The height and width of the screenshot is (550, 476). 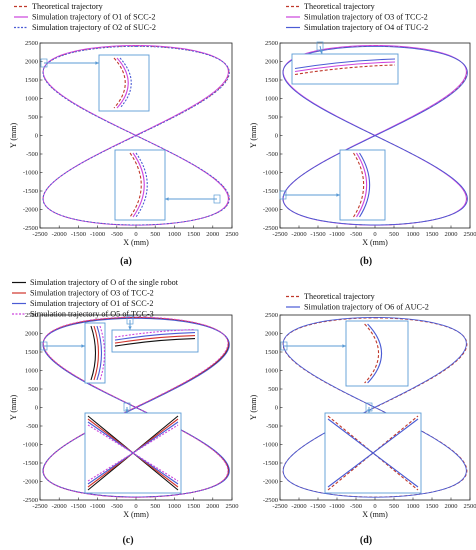 I want to click on legend-entry: Simulation trajectory of O6 of AUC-2, so click(x=366, y=307).